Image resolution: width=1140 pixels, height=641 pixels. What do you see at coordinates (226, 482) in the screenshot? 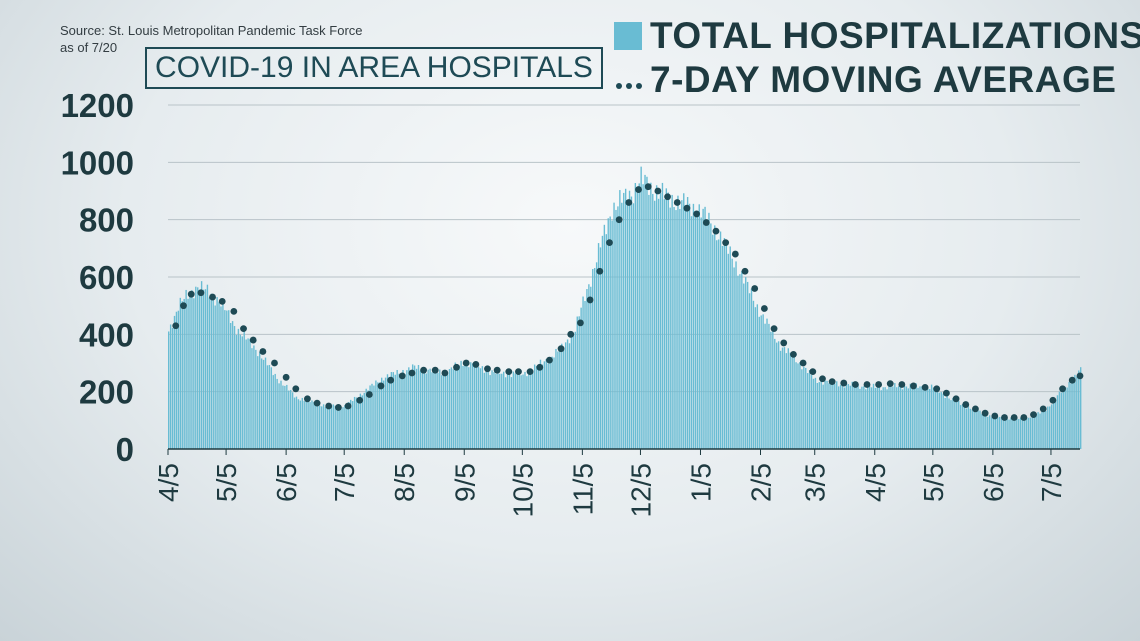
I see `x-tick-label: 5/5` at bounding box center [226, 482].